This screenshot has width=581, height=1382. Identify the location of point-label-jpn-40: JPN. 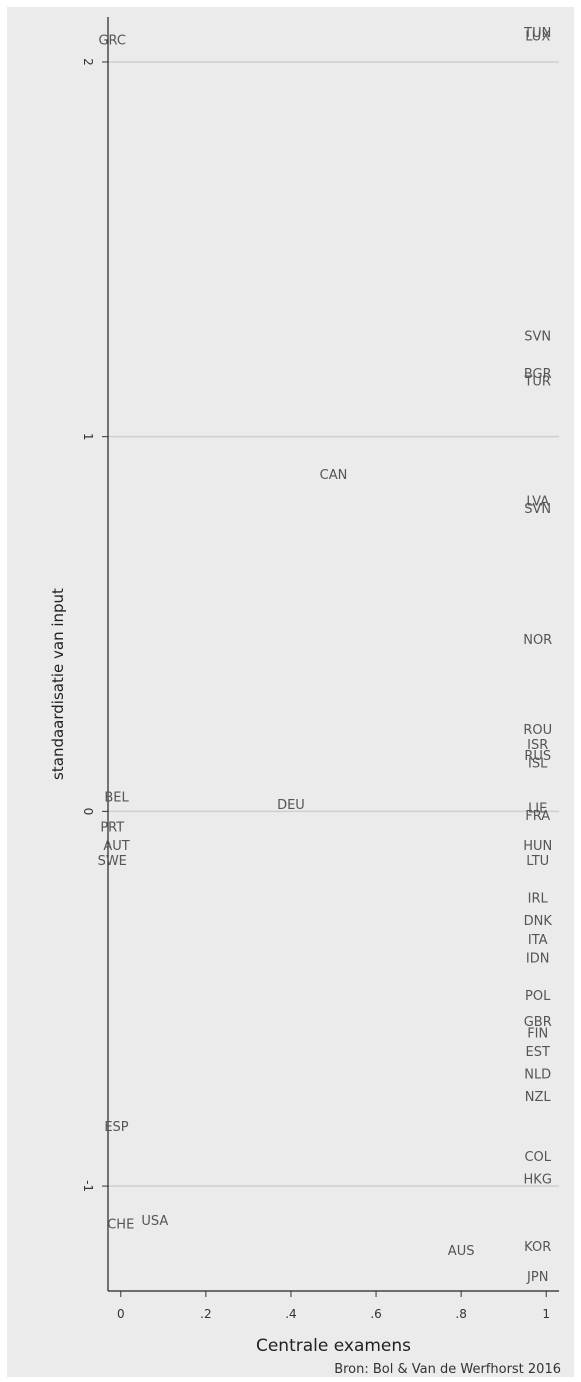
(537, 1277).